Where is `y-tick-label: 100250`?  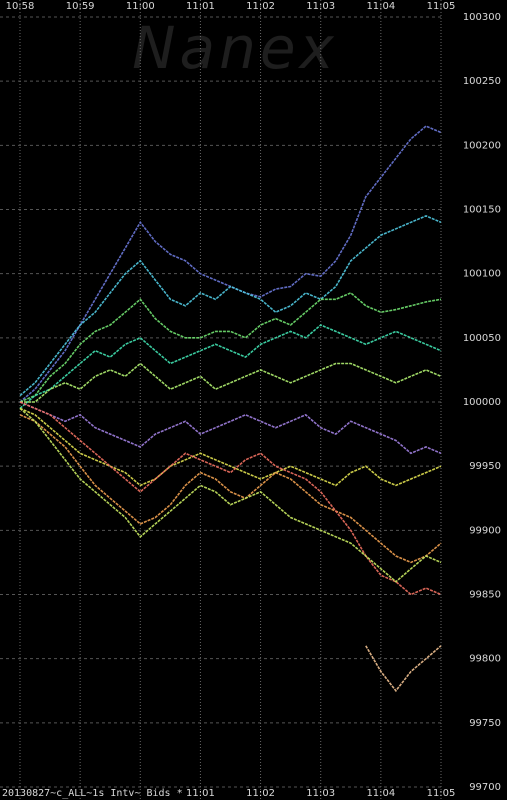
y-tick-label: 100250 is located at coordinates (482, 81).